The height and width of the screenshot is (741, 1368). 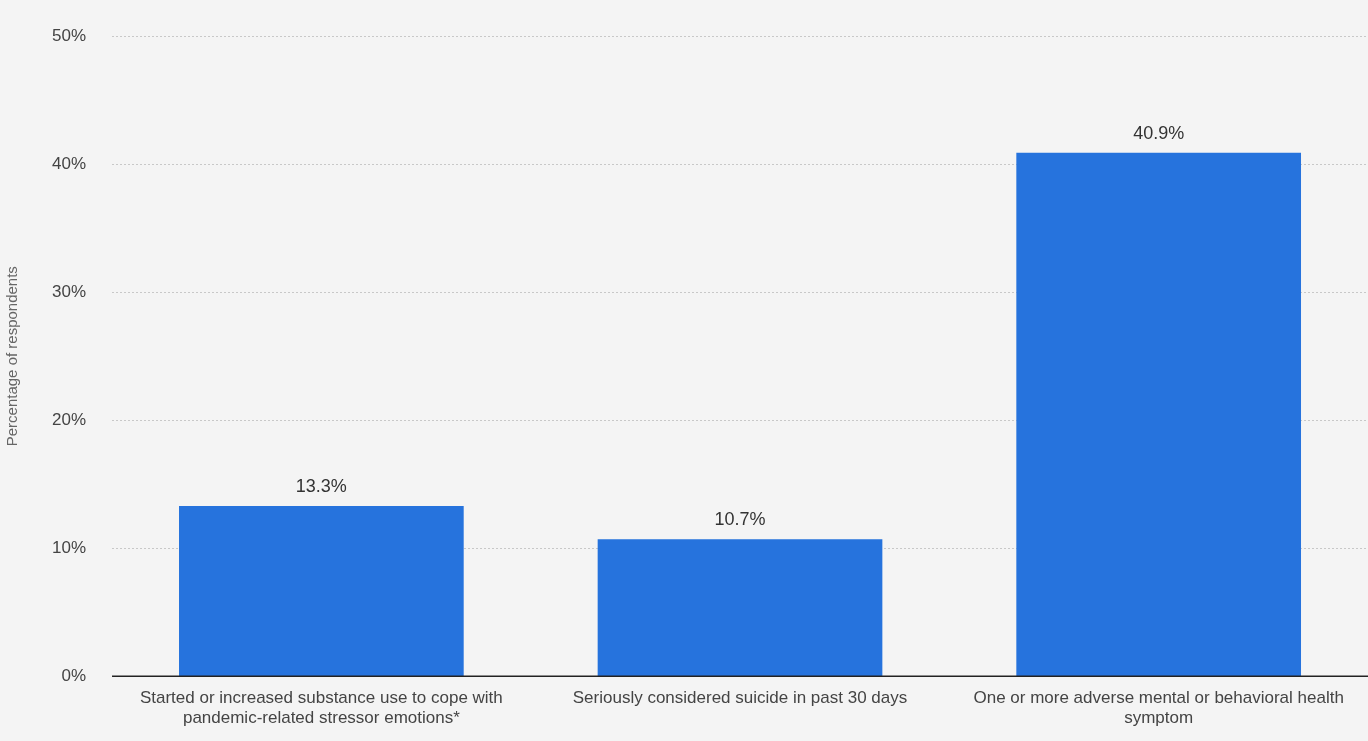 What do you see at coordinates (321, 485) in the screenshot?
I see `data-label: 13.3%` at bounding box center [321, 485].